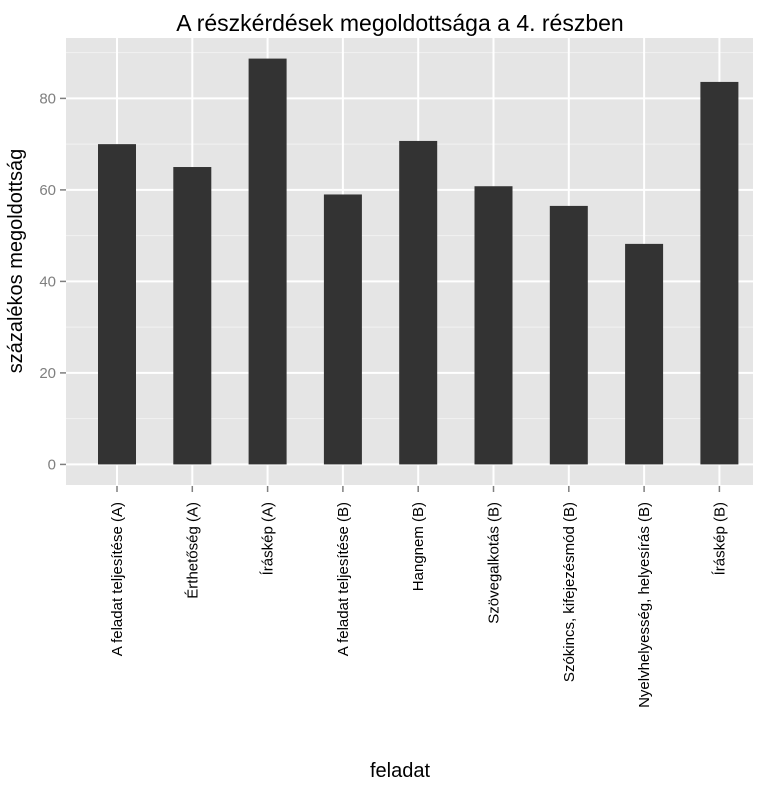  Describe the element at coordinates (52, 464) in the screenshot. I see `y-tick-label: 0` at that location.